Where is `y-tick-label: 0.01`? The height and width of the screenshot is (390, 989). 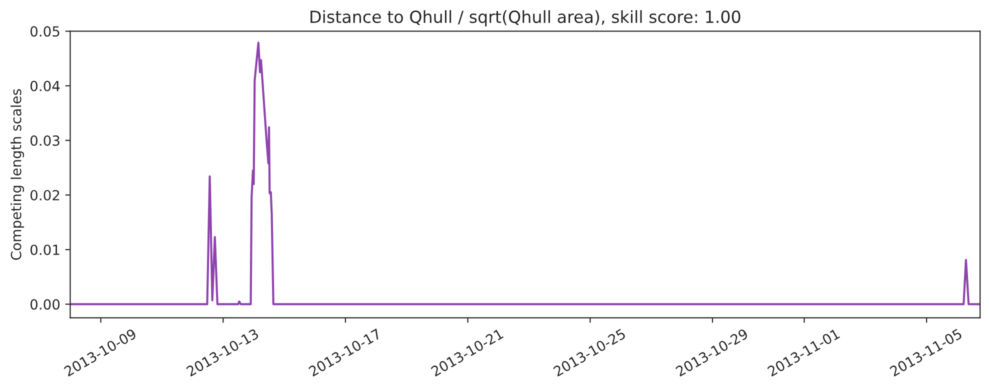 y-tick-label: 0.01 is located at coordinates (45, 250).